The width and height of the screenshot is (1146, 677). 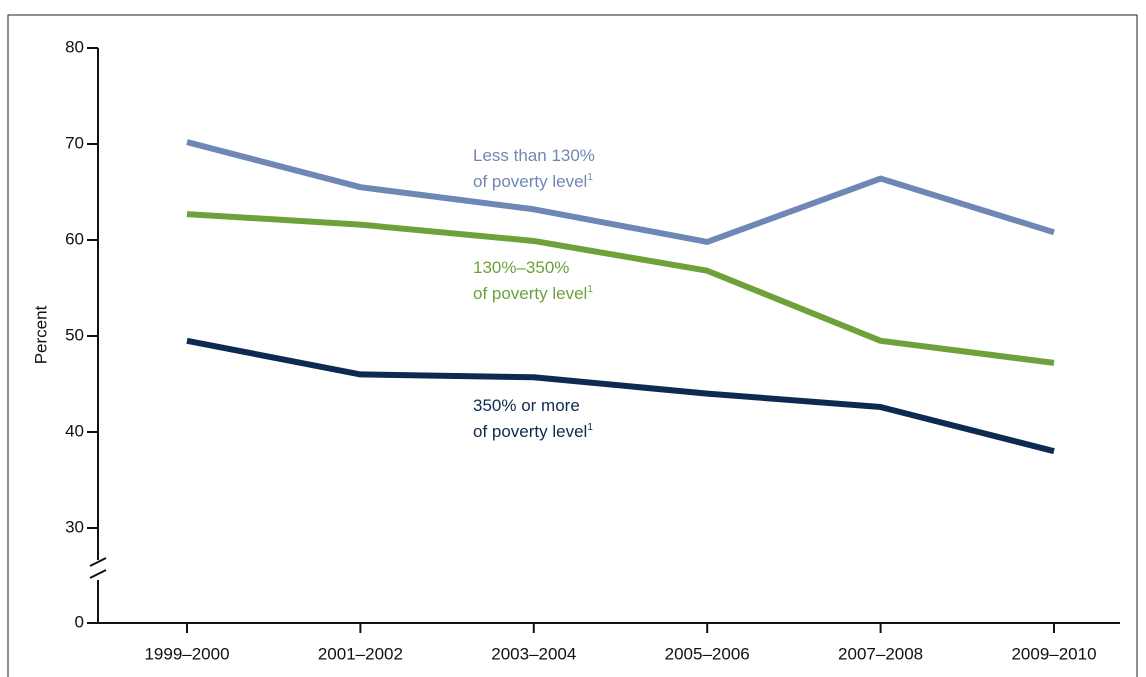 I want to click on x-tick-label: 2007–2008, so click(x=880, y=653).